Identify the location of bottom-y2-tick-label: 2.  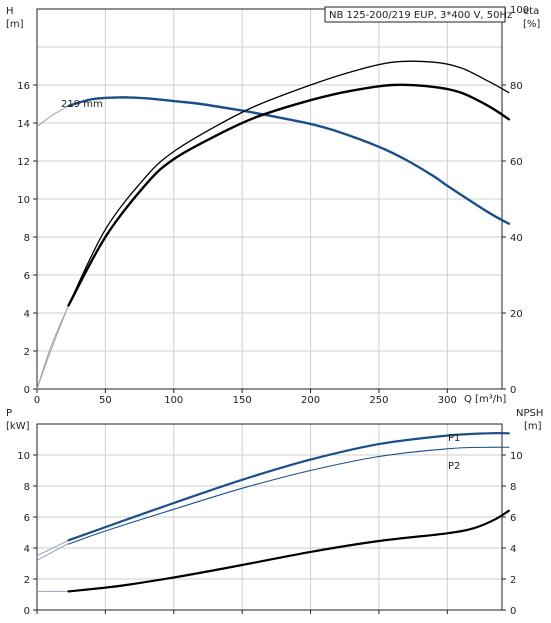
(513, 580).